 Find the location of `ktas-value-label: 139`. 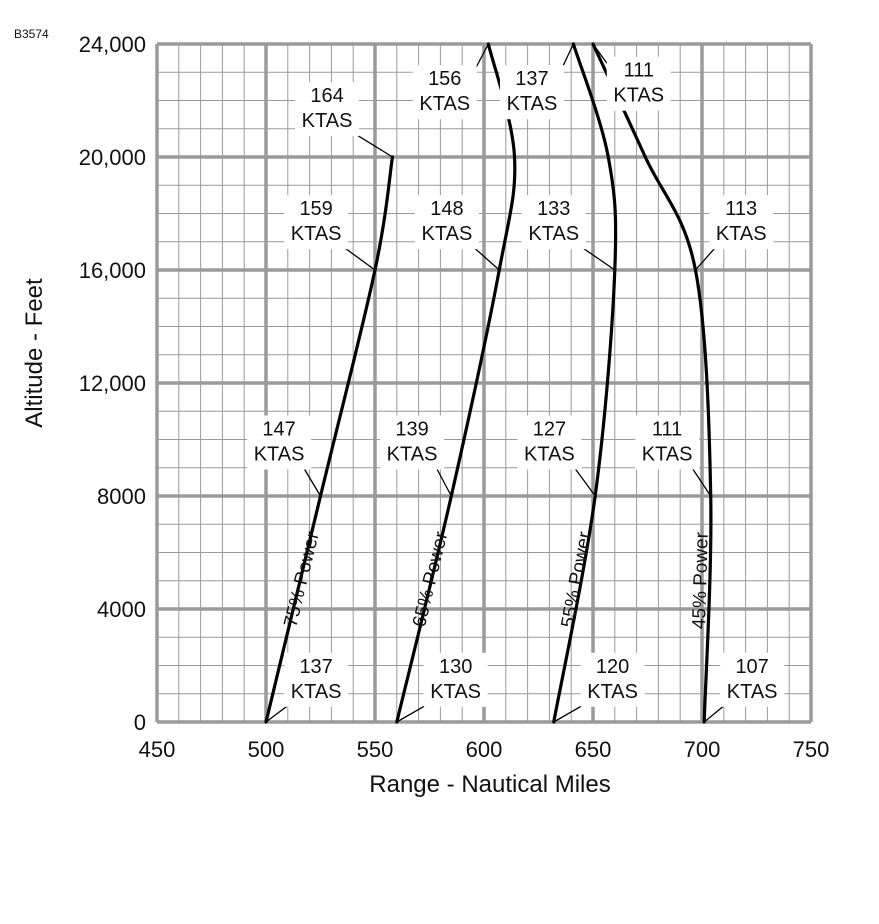

ktas-value-label: 139 is located at coordinates (411, 430).